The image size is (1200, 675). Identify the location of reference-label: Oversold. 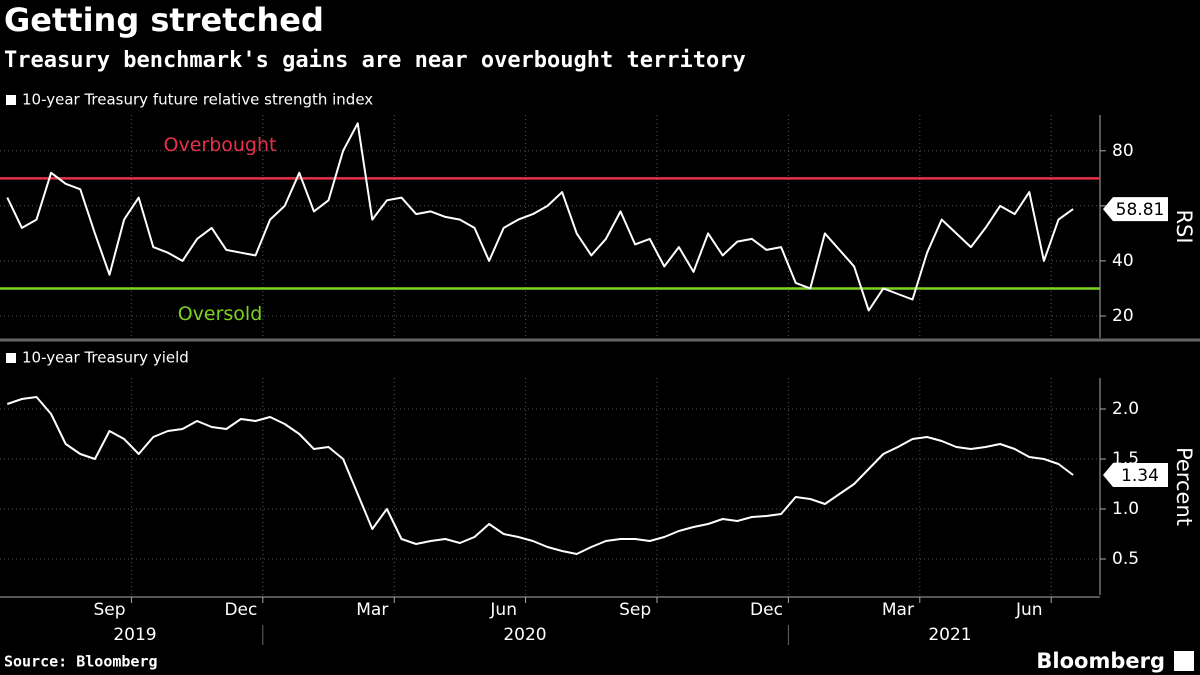
(220, 314).